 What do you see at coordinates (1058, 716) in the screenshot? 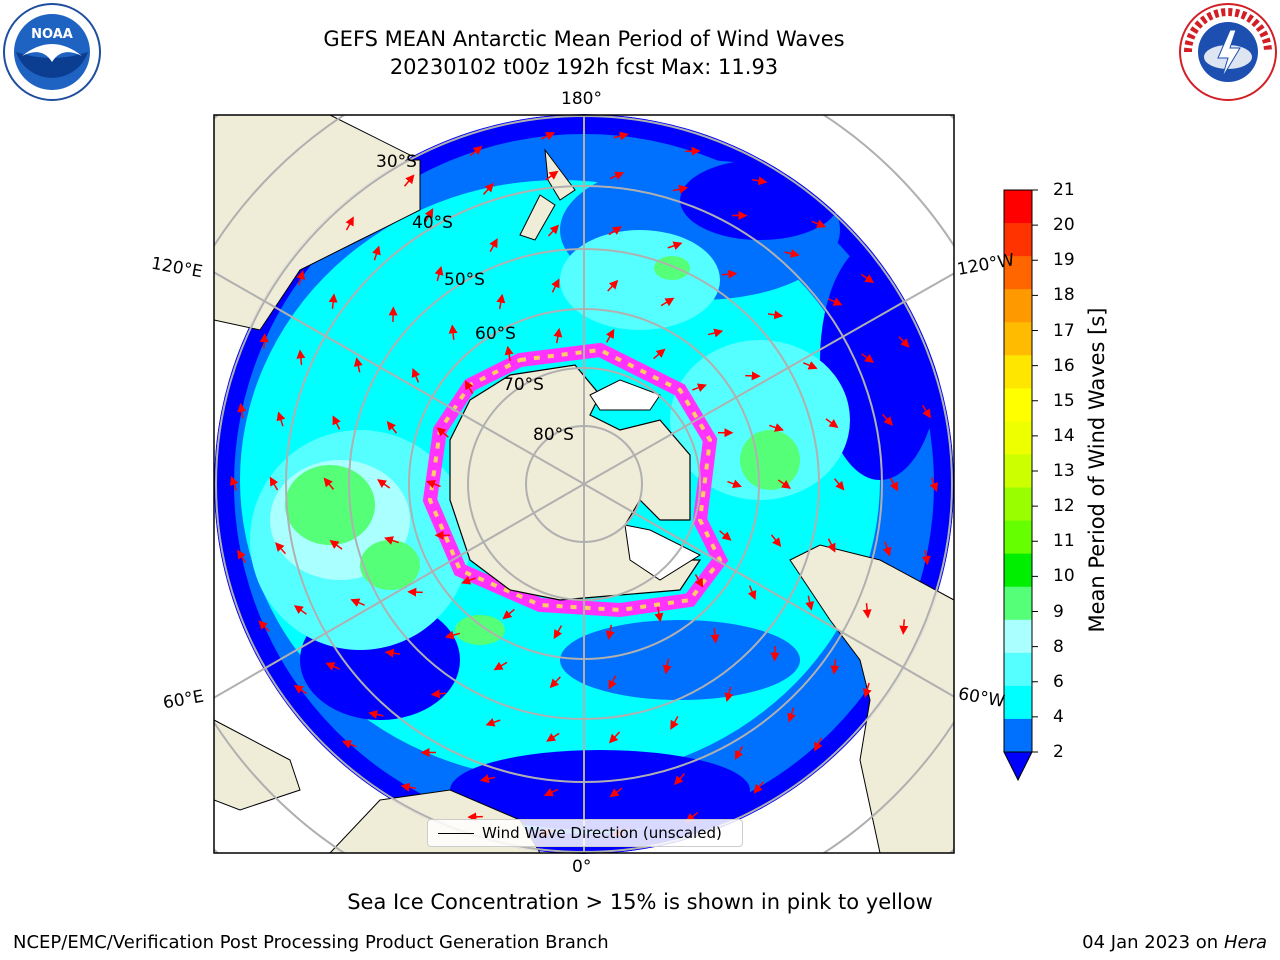
I see `colorbar-tick-label: 4` at bounding box center [1058, 716].